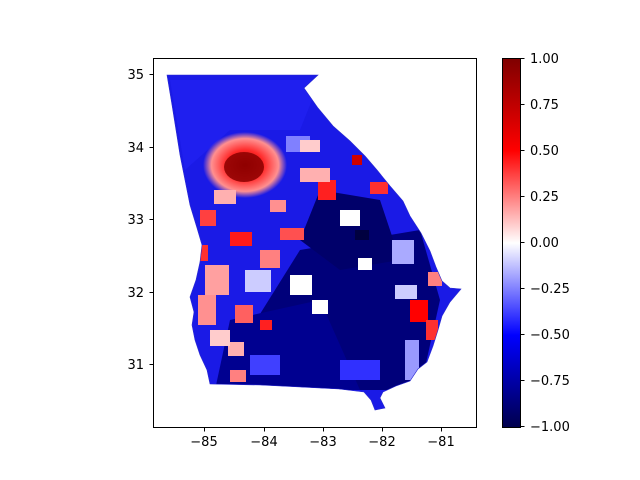 This screenshot has height=480, width=640. Describe the element at coordinates (550, 289) in the screenshot. I see `colorbar-tick-label: −0.25` at that location.